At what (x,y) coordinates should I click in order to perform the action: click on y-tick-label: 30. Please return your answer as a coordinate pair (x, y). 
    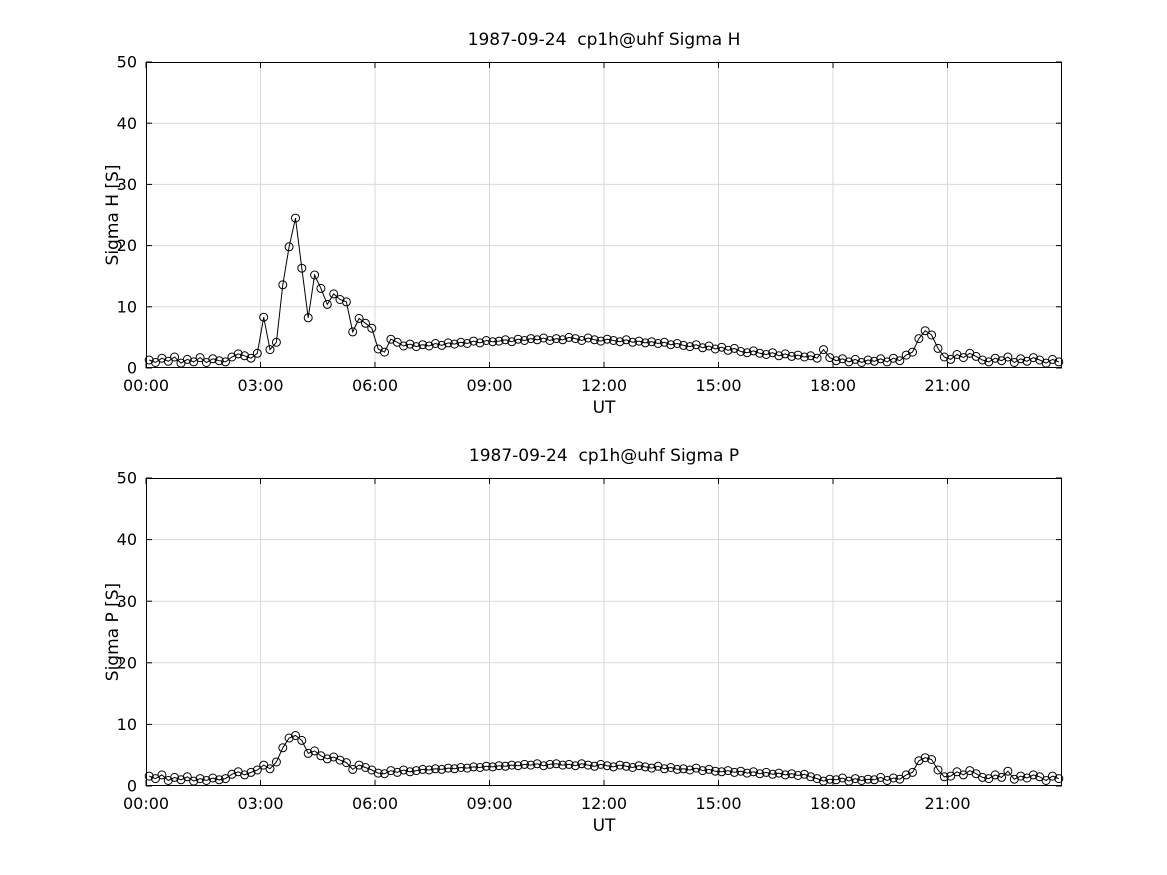
    Looking at the image, I should click on (127, 601).